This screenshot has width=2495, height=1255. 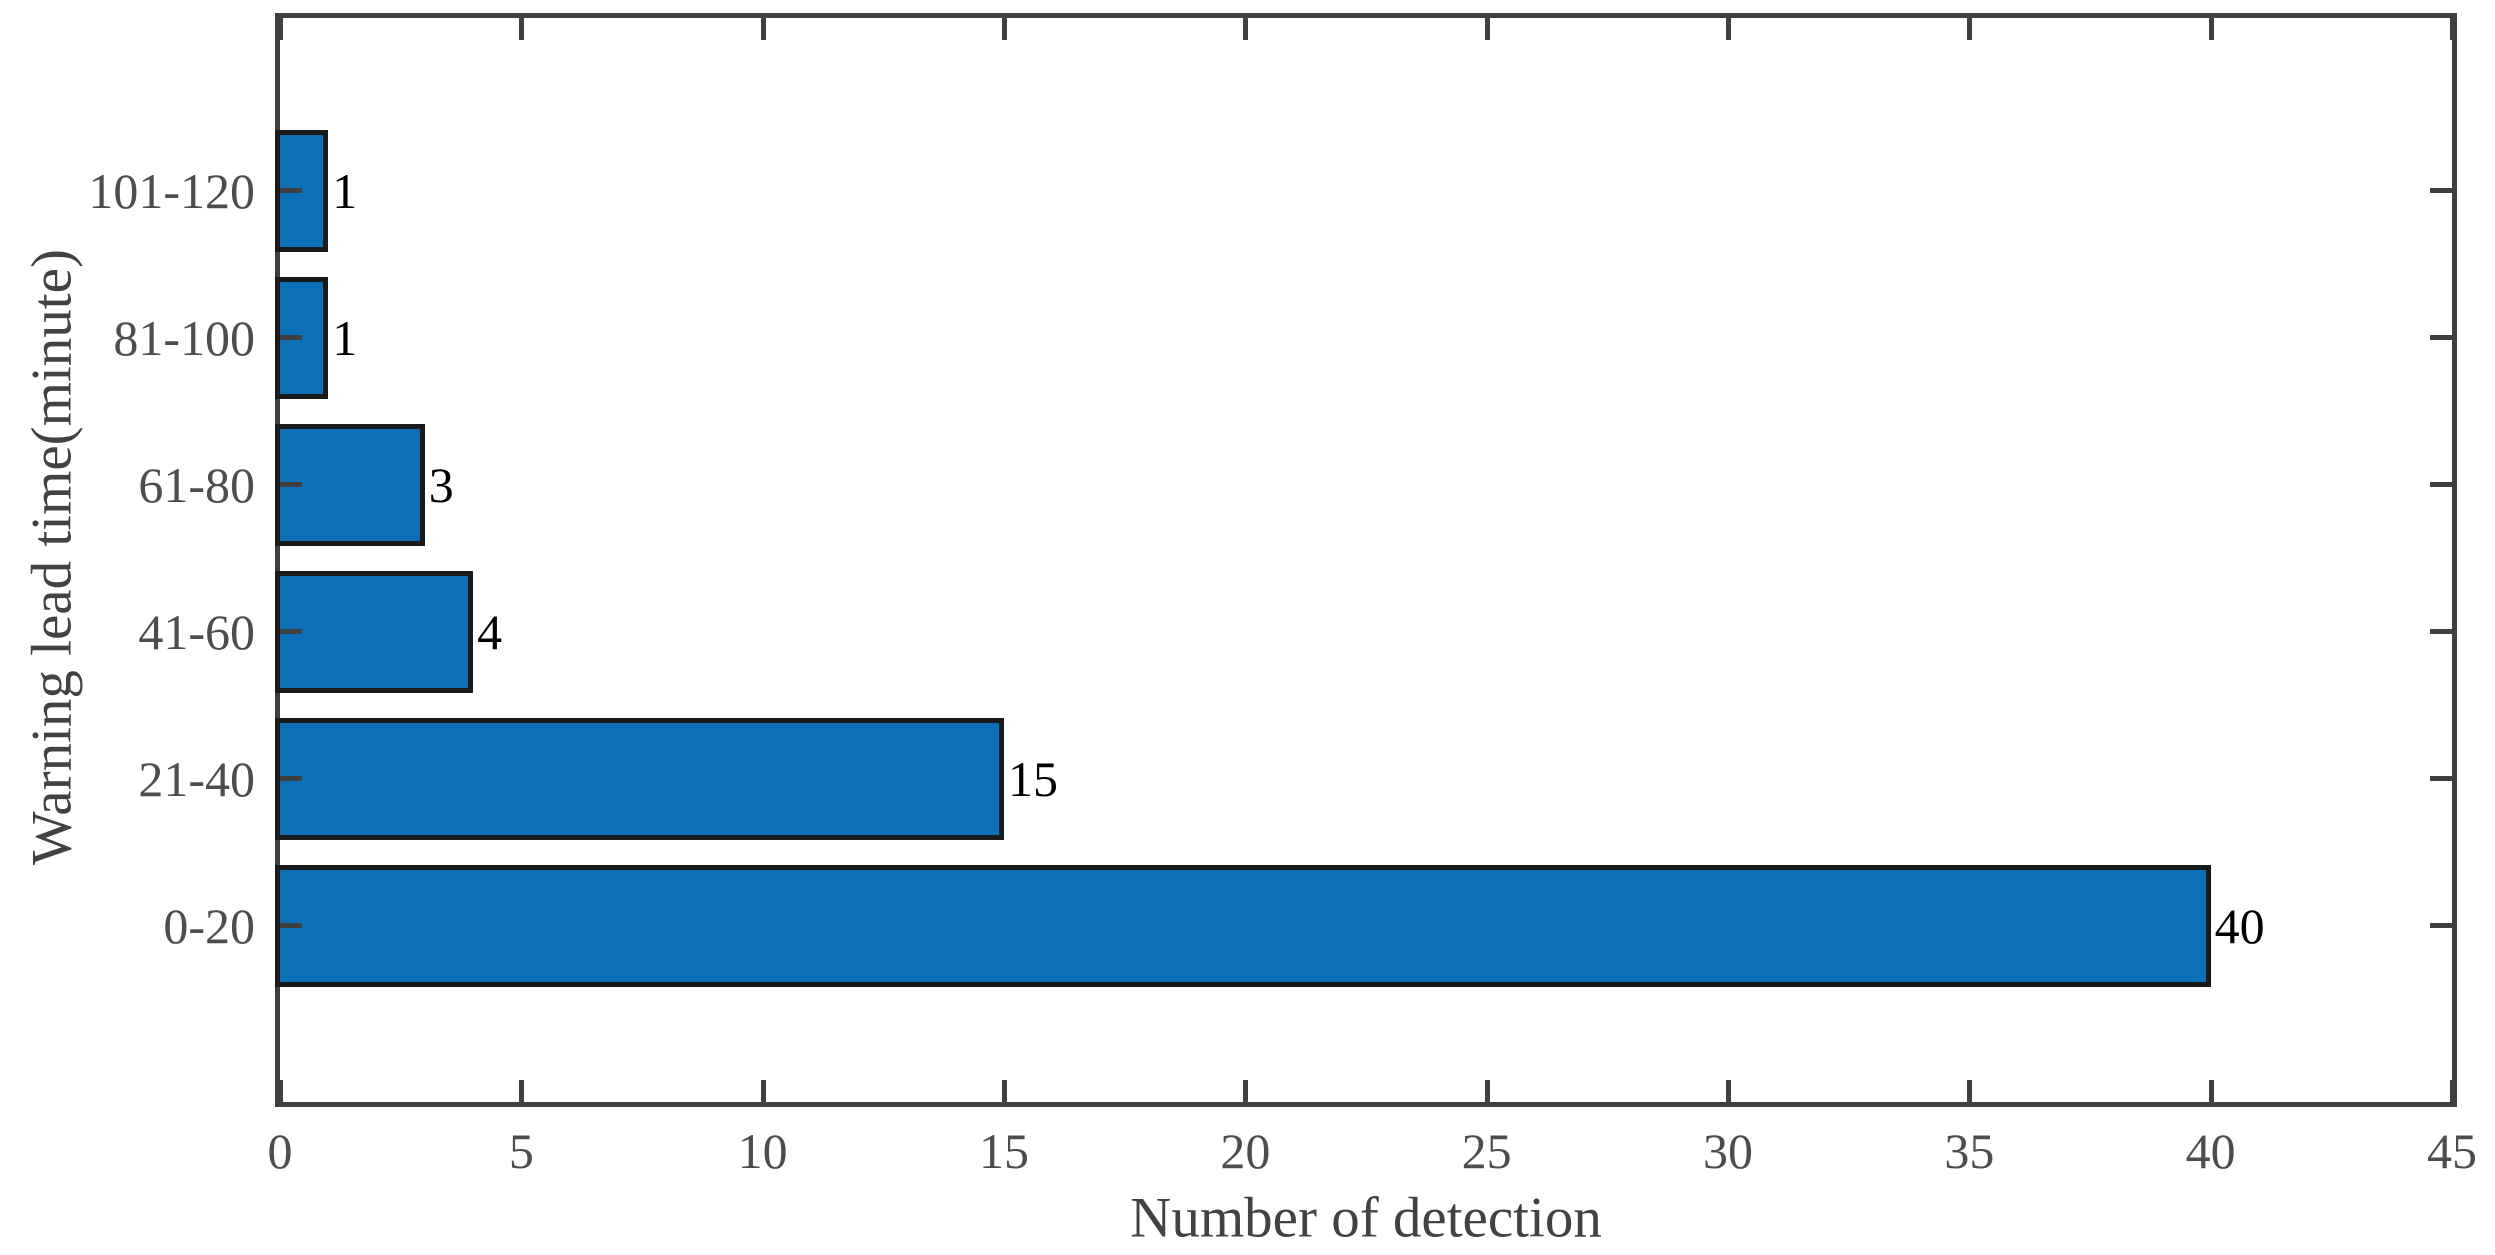 What do you see at coordinates (1245, 1151) in the screenshot?
I see `x-tick-label-20: 20` at bounding box center [1245, 1151].